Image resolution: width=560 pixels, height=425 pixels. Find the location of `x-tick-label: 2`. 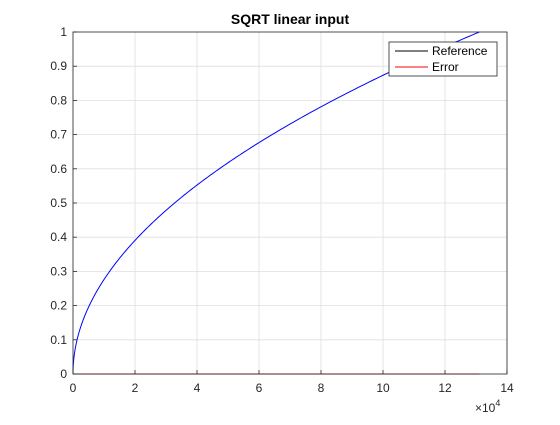

x-tick-label: 2 is located at coordinates (135, 388).